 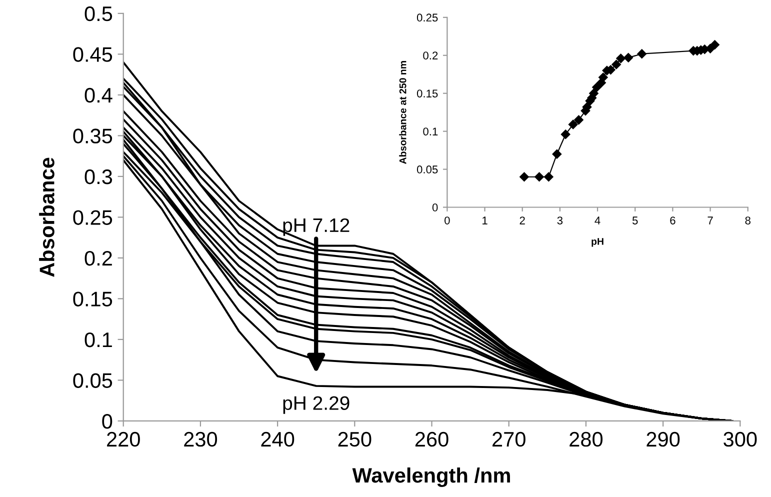 I want to click on y-tick-label: 0.4, so click(x=98, y=95).